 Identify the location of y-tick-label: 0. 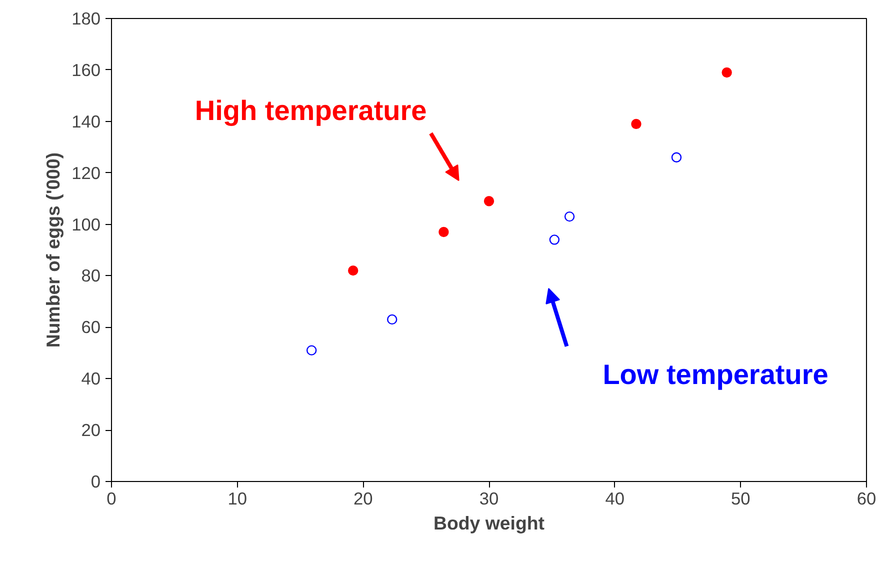
(95, 482).